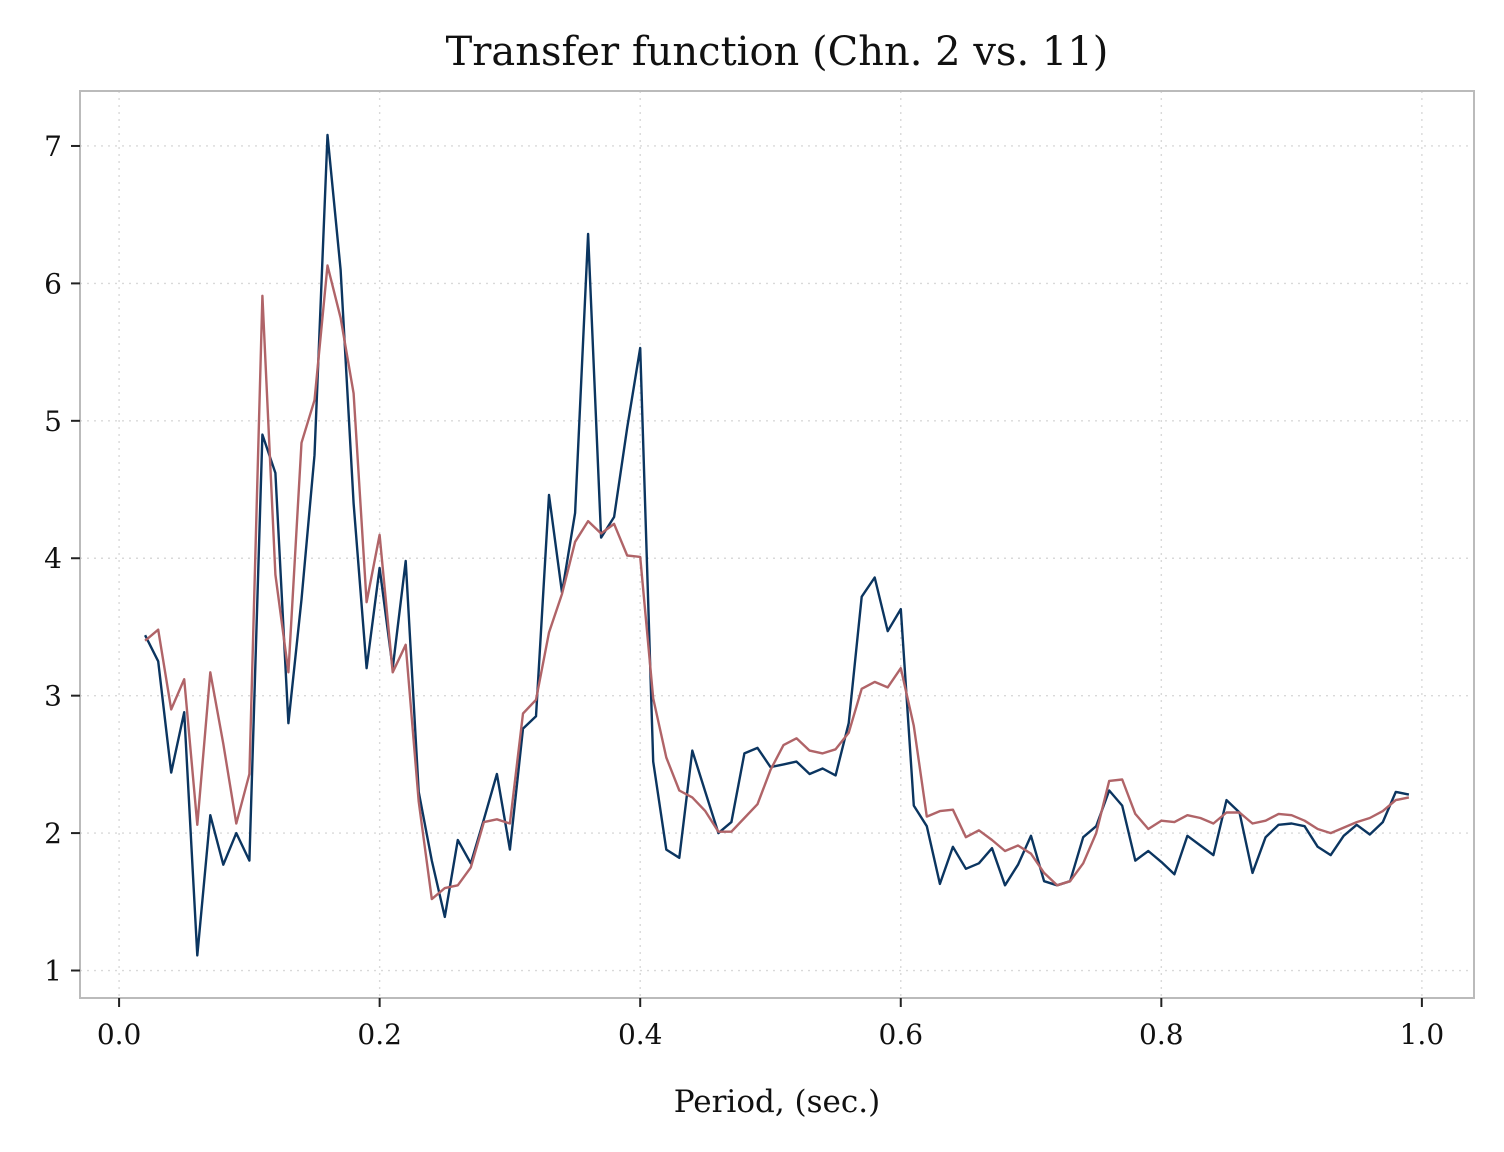  Describe the element at coordinates (53, 421) in the screenshot. I see `y-tick-label: 5` at that location.